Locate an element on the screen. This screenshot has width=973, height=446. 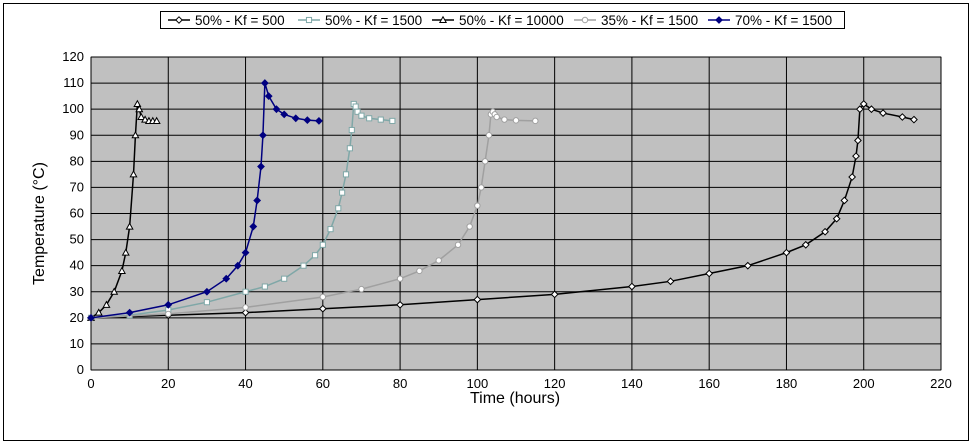
x-tick-label-1: 20 is located at coordinates (168, 383).